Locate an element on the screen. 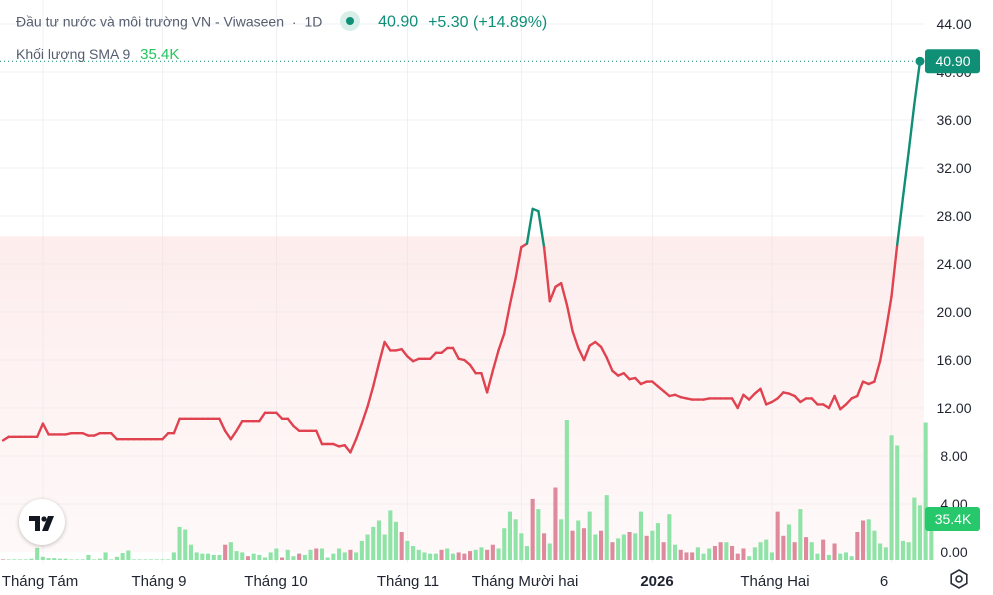  x-tick-label: Tháng Hai is located at coordinates (774, 581).